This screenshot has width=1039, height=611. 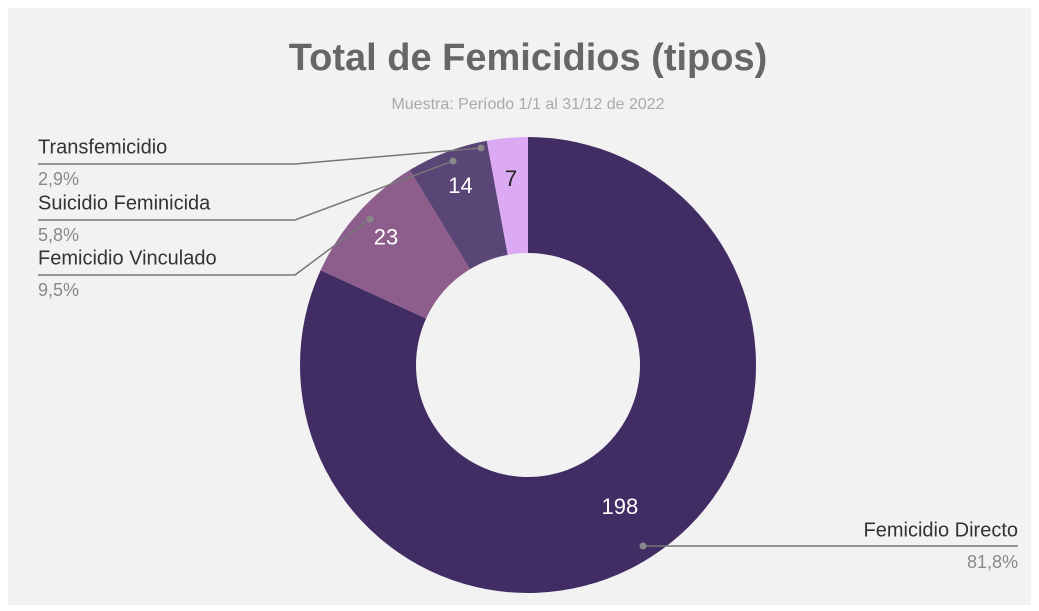 I want to click on chart-subtitle: Muestra: Período 1/1 al 31/12 de 2022, so click(x=527, y=104).